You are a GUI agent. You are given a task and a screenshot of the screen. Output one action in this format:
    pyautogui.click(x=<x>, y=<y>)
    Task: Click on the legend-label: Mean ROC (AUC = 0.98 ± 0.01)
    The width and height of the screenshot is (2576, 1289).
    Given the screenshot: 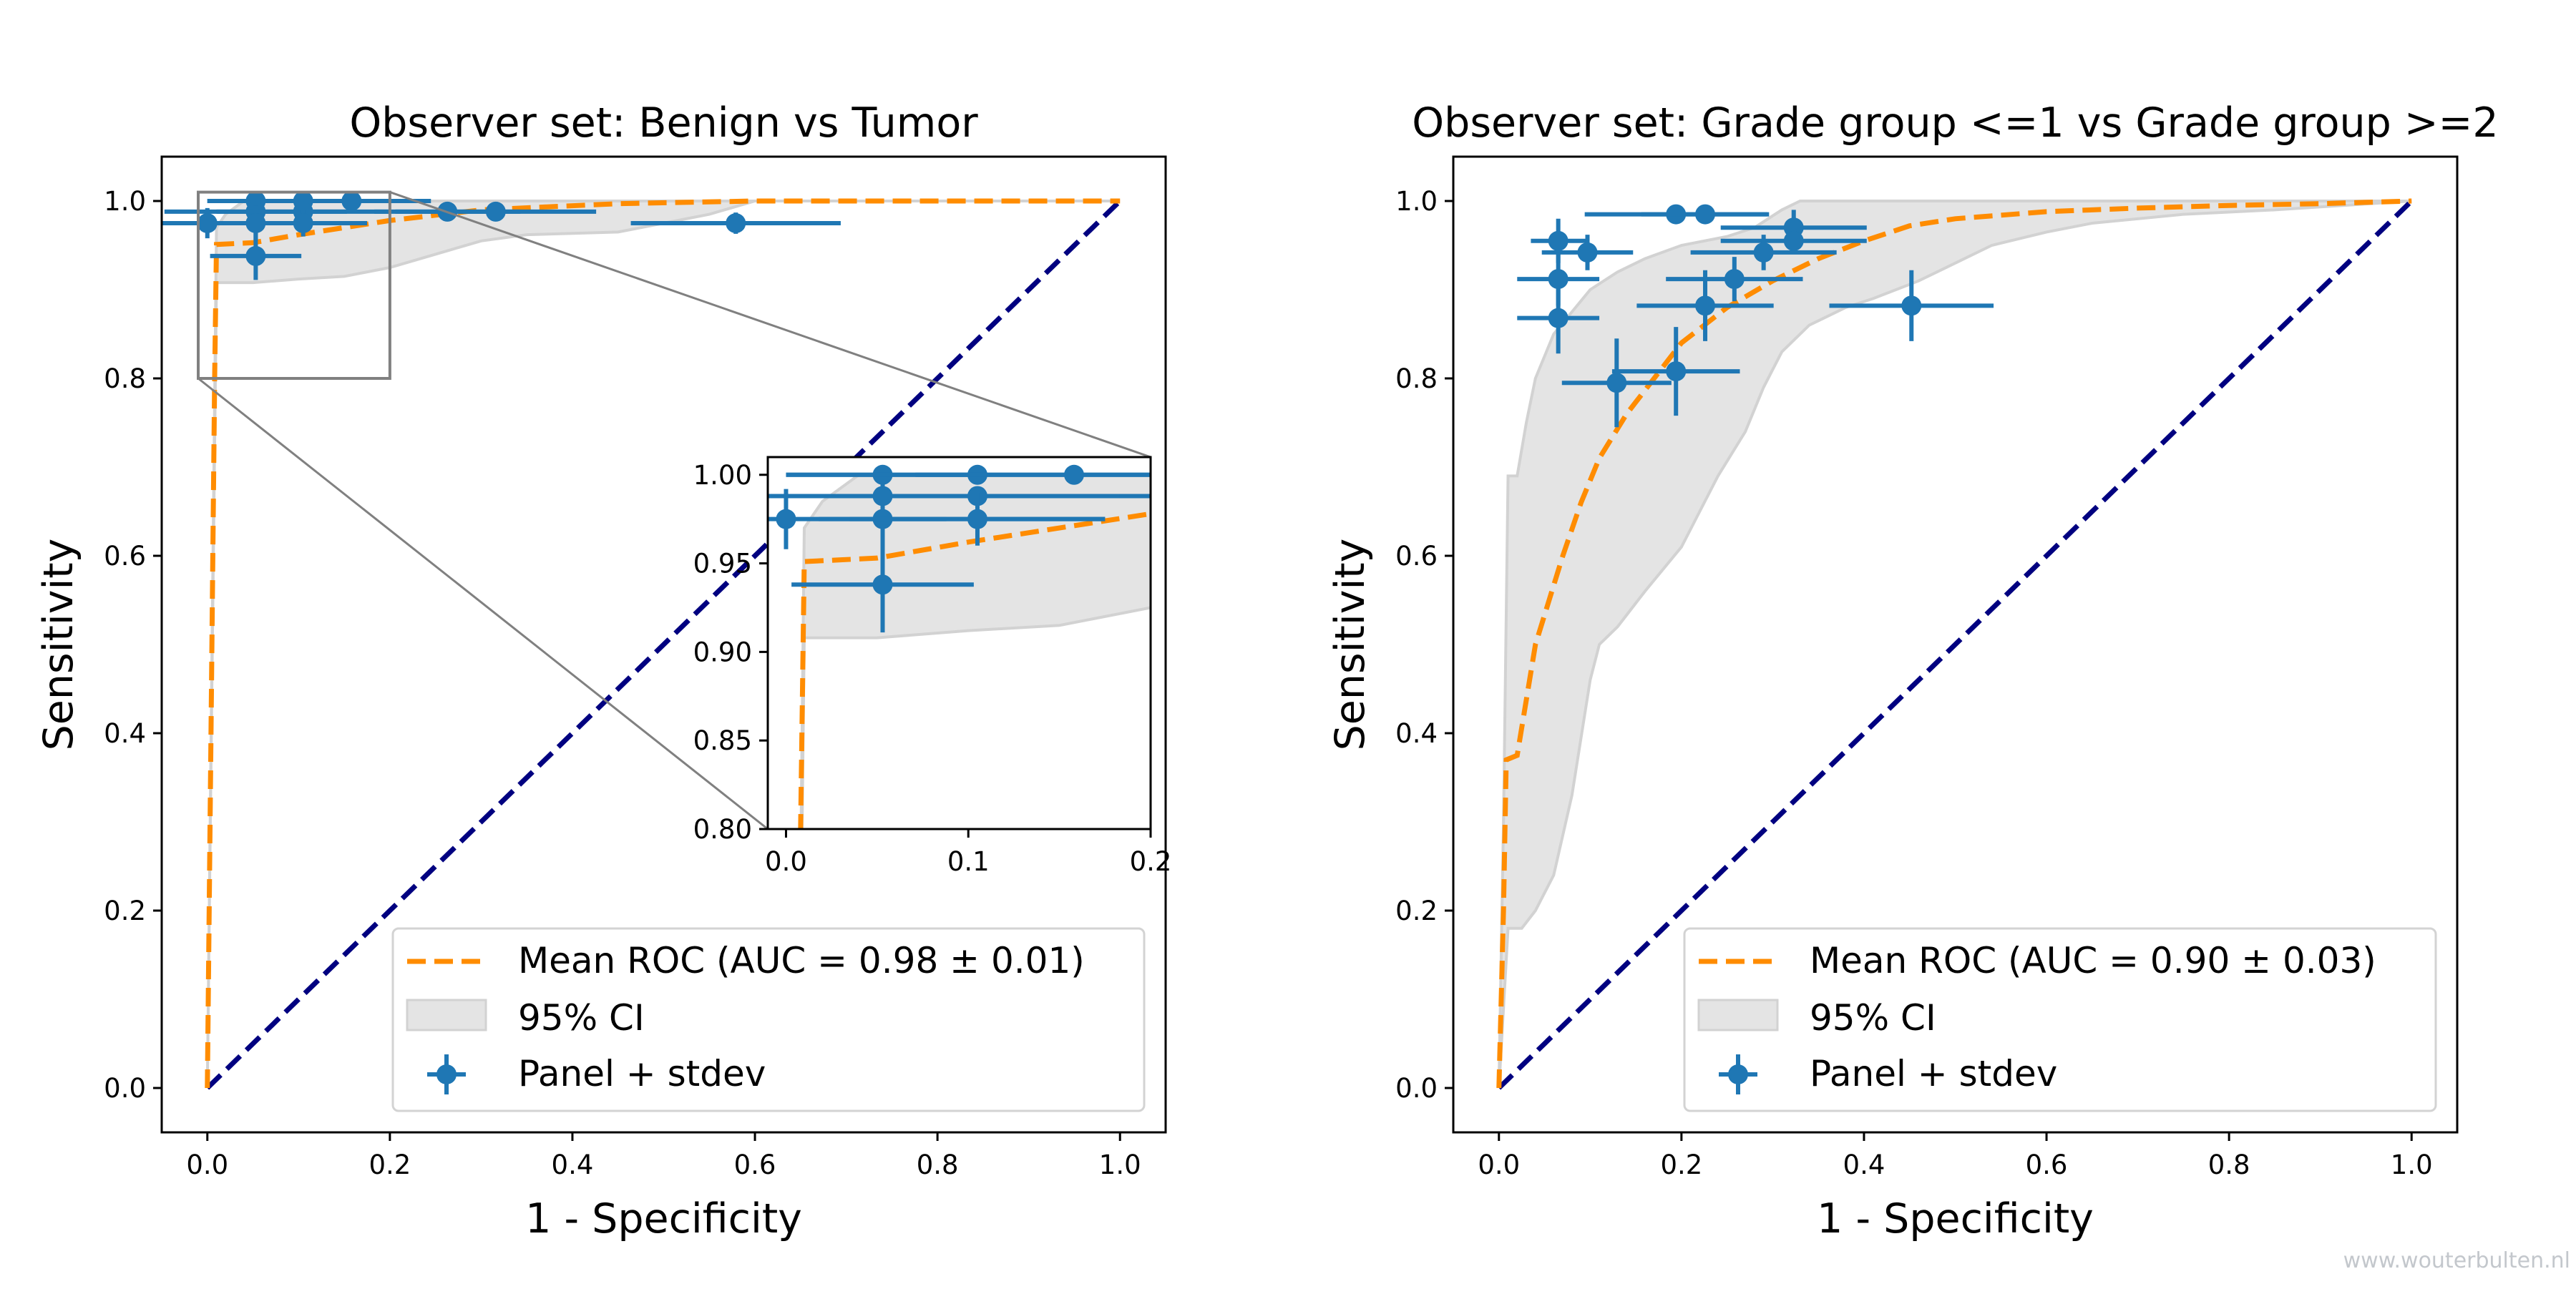 What is the action you would take?
    pyautogui.click(x=801, y=960)
    